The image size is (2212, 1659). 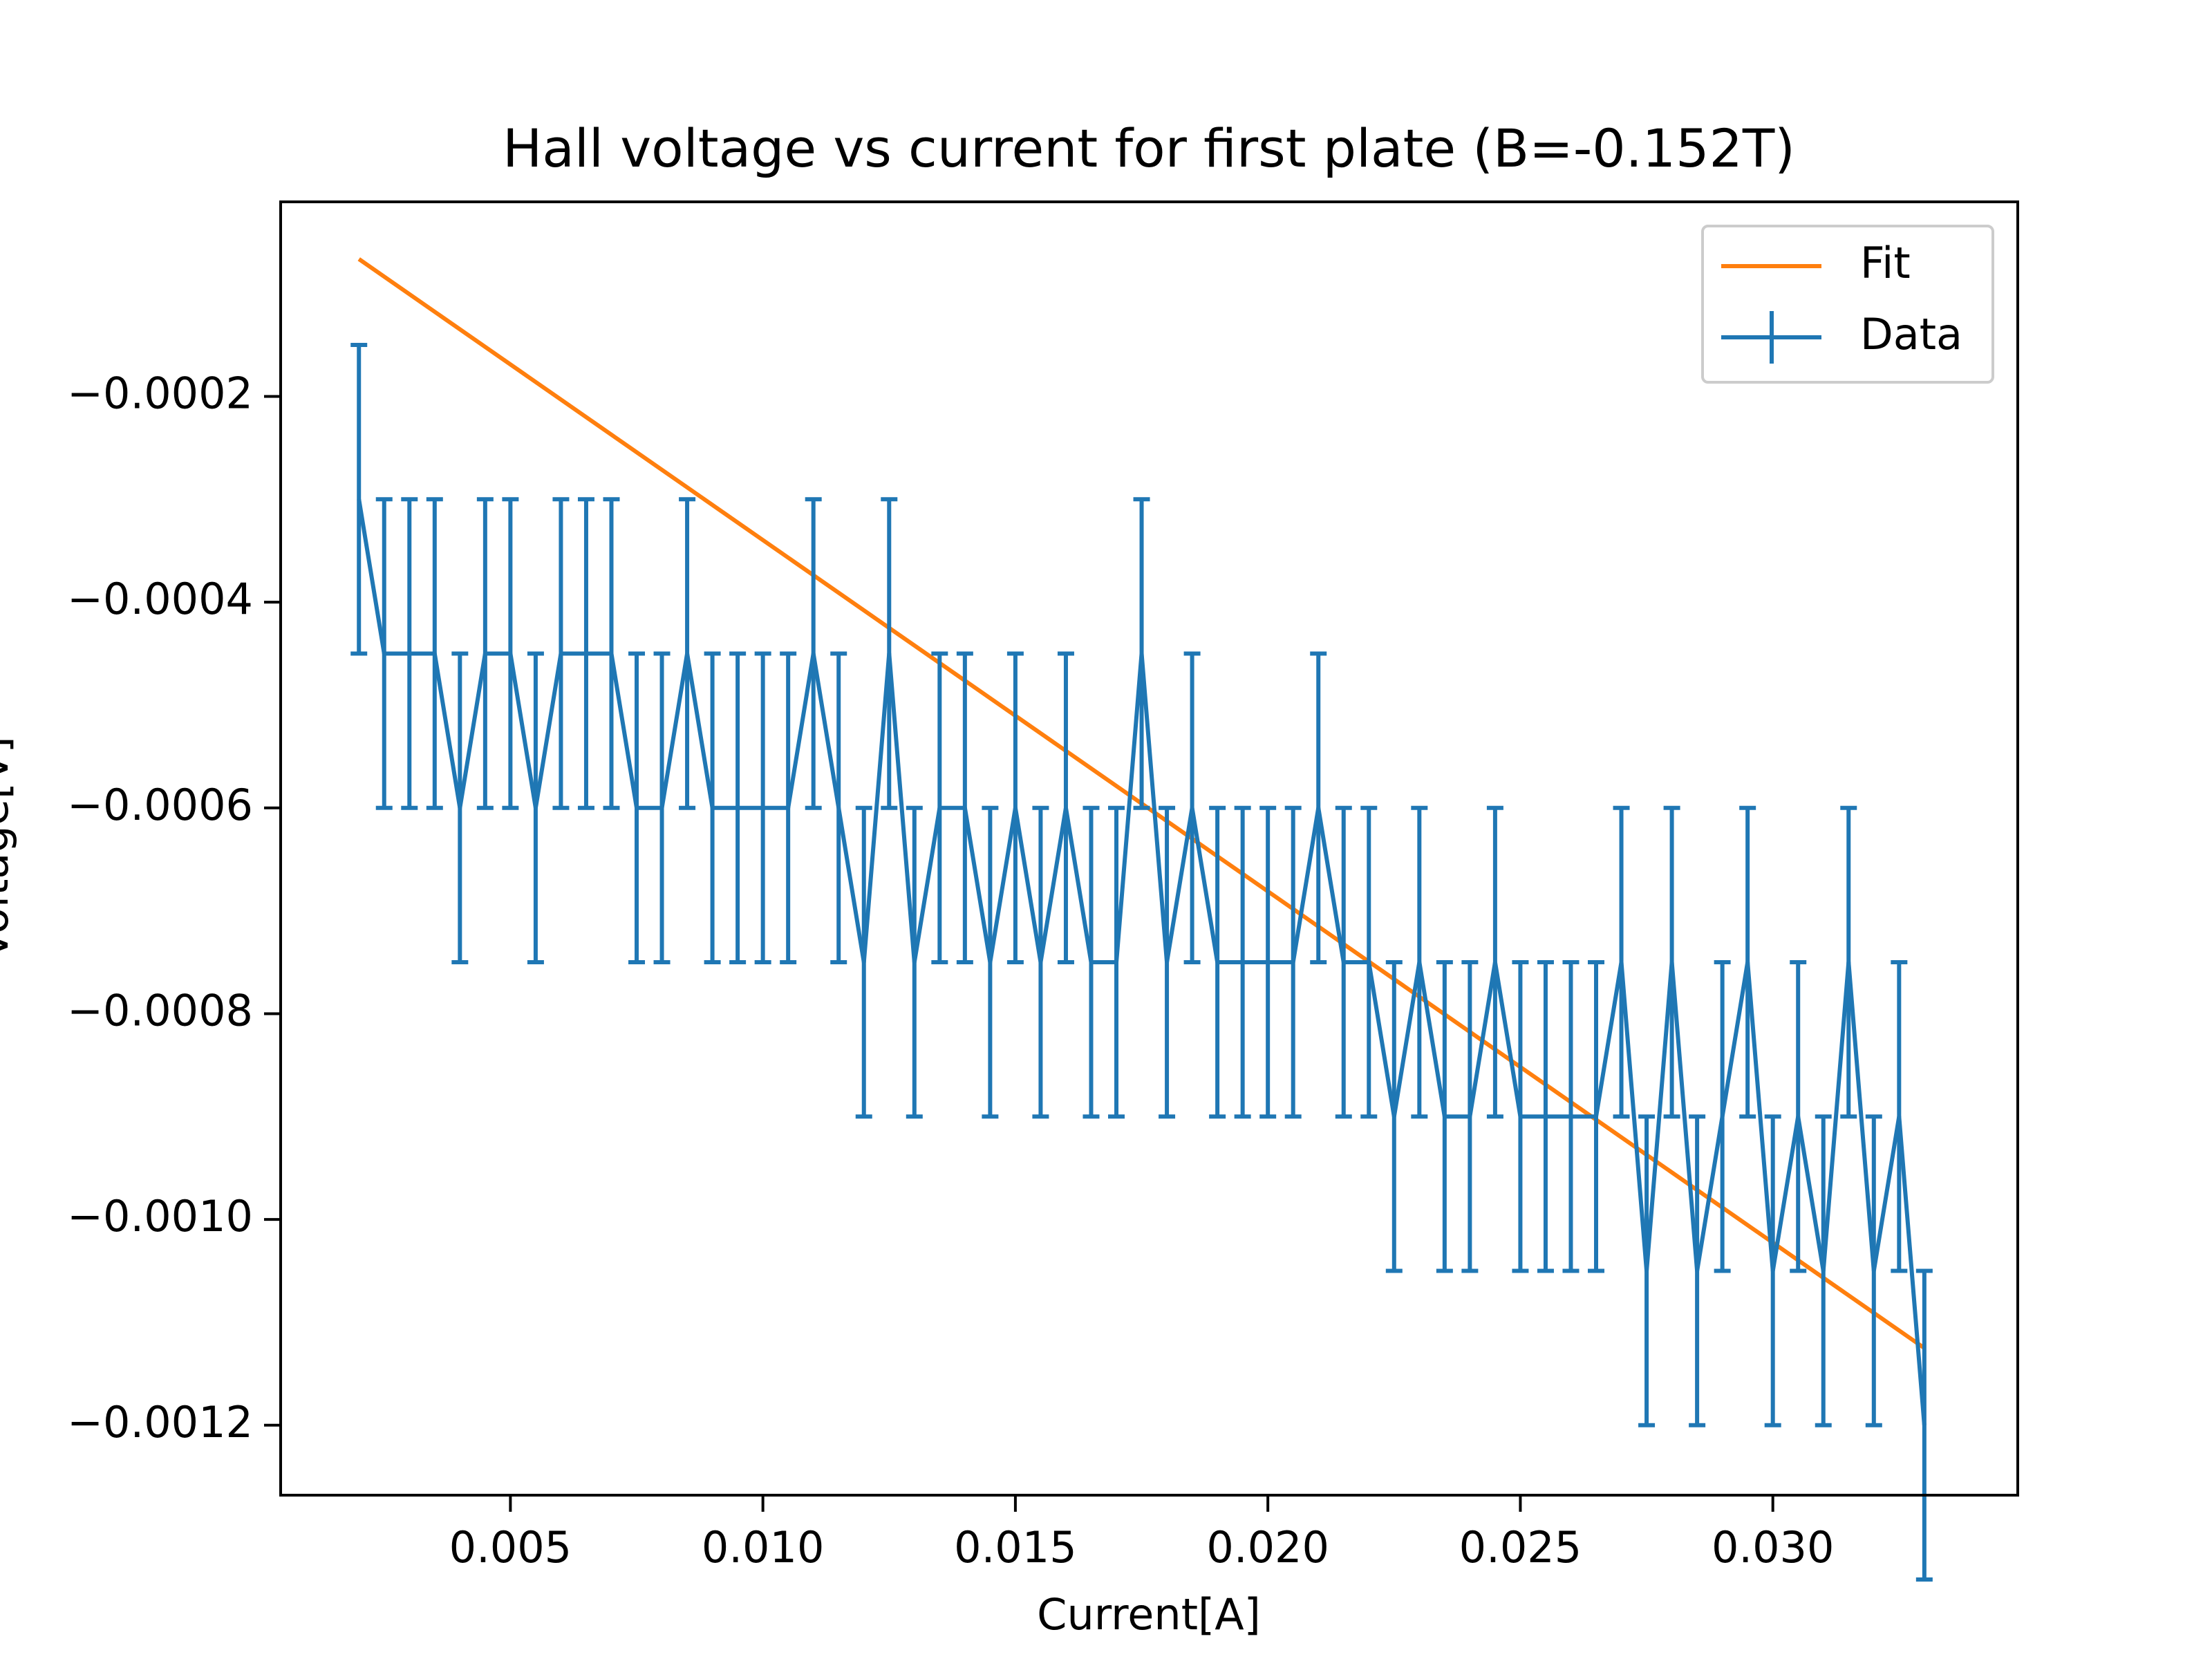 What do you see at coordinates (1016, 1548) in the screenshot?
I see `x-tick-label: 0.015` at bounding box center [1016, 1548].